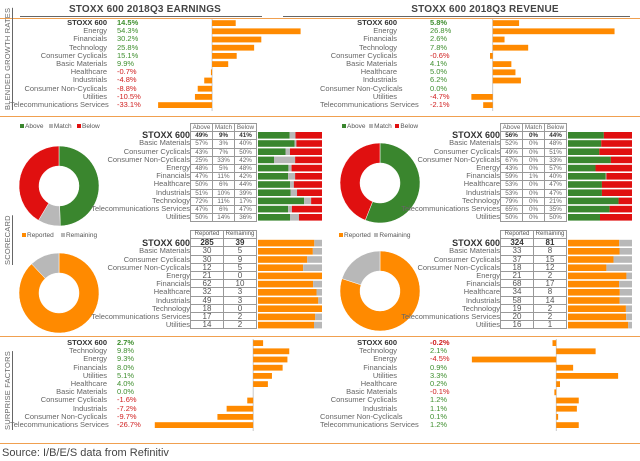 This screenshot has height=461, width=640. I want to click on revenue-scorecard-row-label-stoxx-600: STOXX 600, so click(476, 135).